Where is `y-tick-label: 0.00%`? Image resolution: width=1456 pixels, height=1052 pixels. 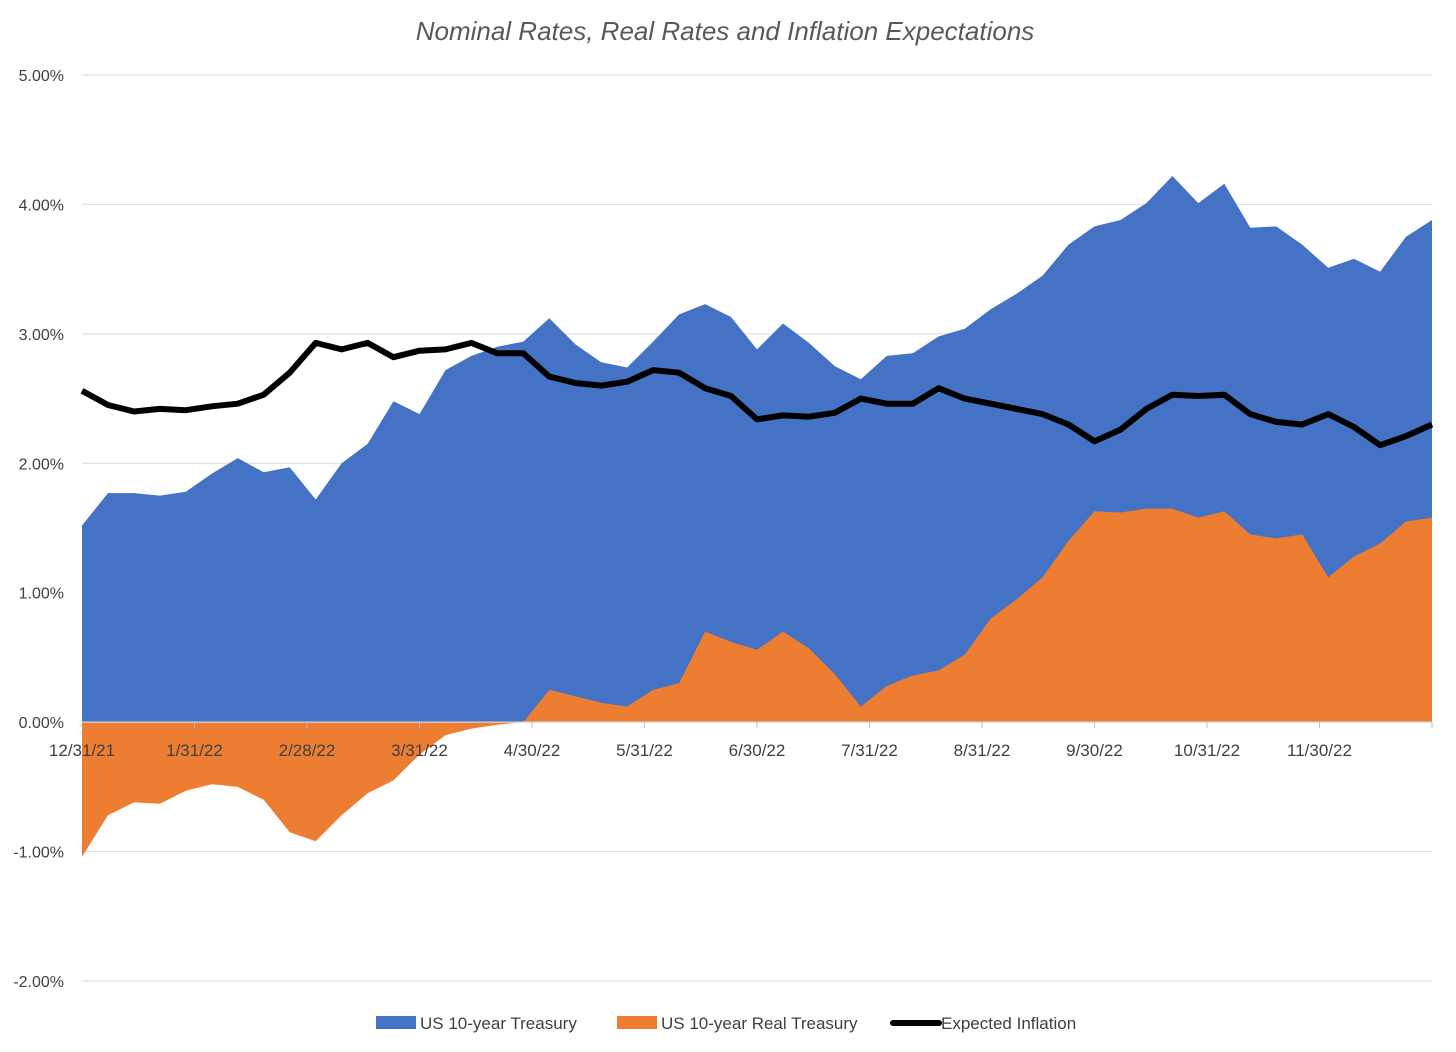
y-tick-label: 0.00% is located at coordinates (41, 723).